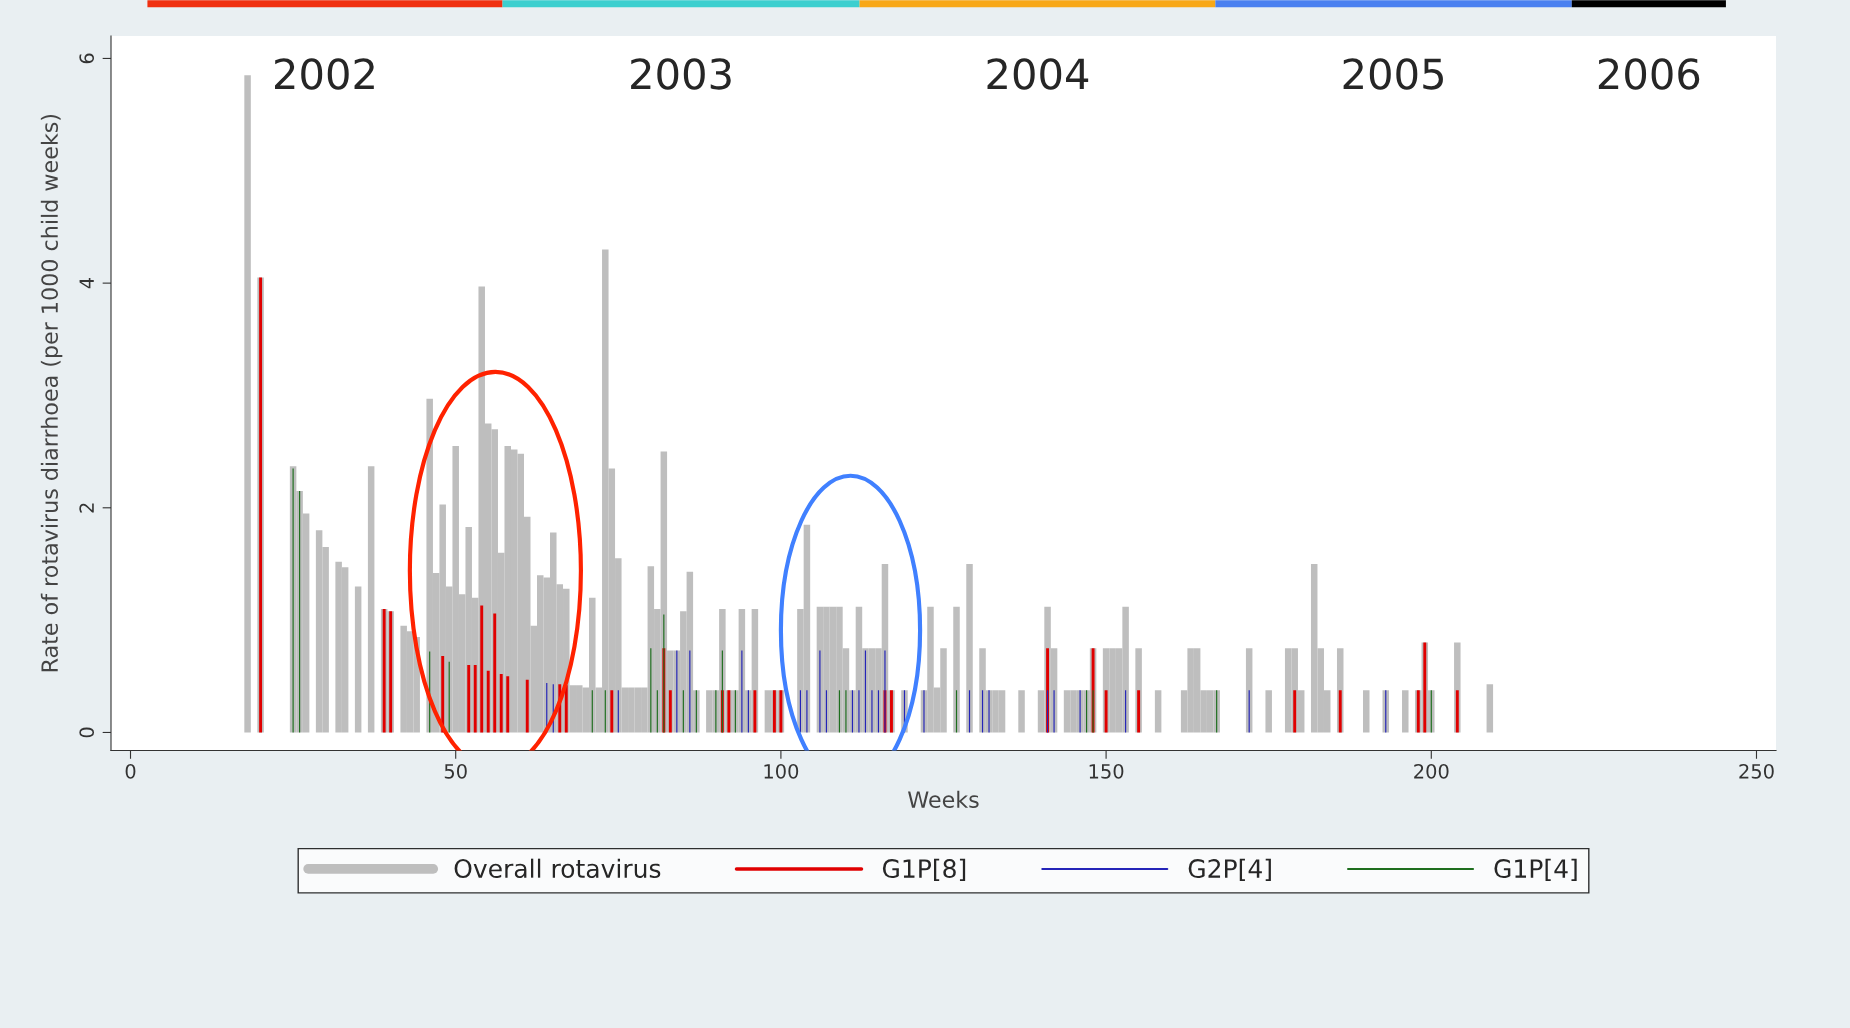  What do you see at coordinates (1756, 771) in the screenshot?
I see `x-tick-label: 250` at bounding box center [1756, 771].